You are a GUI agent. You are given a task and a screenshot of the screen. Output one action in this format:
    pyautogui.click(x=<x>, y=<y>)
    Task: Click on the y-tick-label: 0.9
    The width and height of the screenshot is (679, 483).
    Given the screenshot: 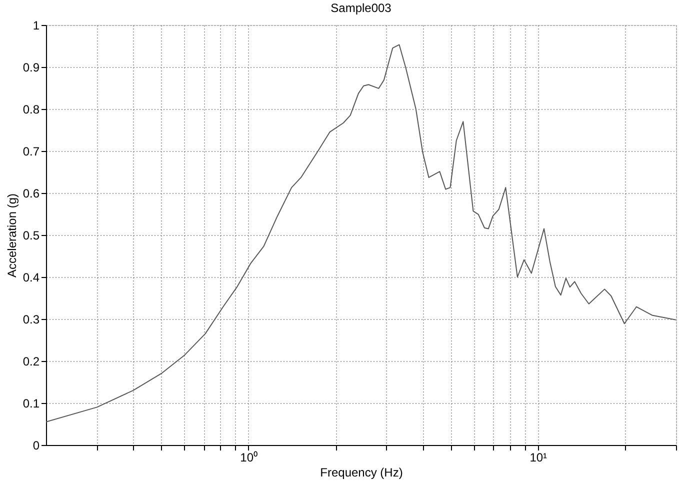 What is the action you would take?
    pyautogui.click(x=31, y=67)
    